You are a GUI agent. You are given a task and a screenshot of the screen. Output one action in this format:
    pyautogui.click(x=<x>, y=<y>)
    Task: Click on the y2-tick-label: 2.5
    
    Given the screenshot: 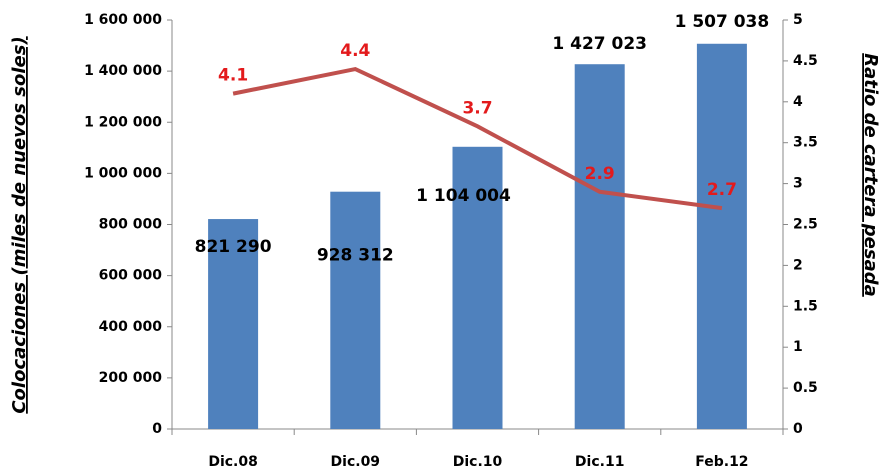 What is the action you would take?
    pyautogui.click(x=805, y=225)
    